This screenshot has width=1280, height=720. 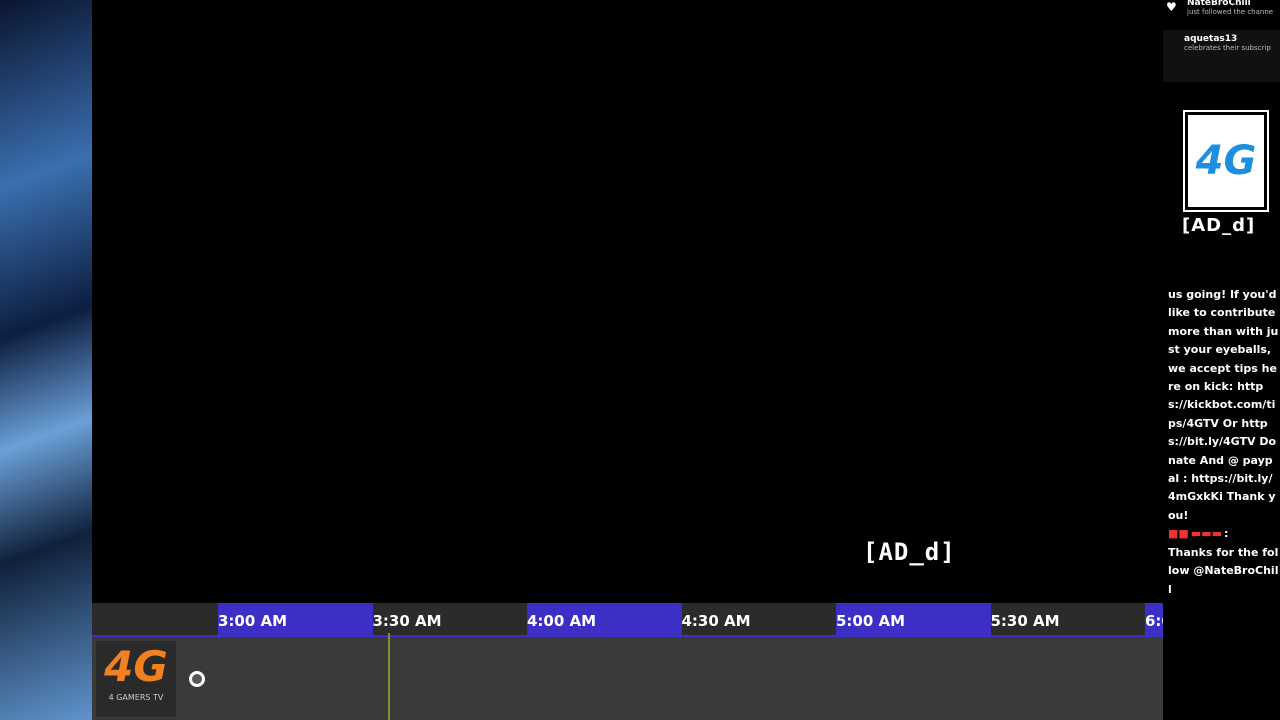 I want to click on time-marker, so click(x=389, y=676).